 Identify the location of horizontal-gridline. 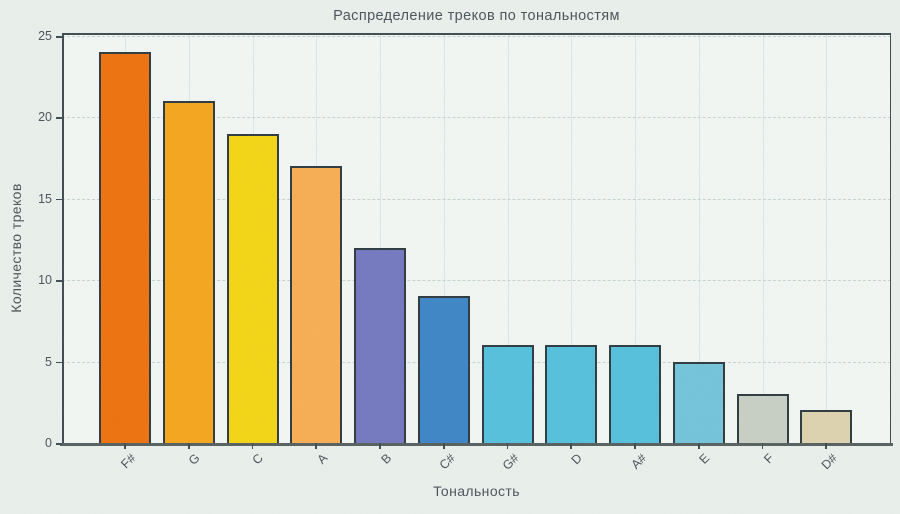
(476, 36).